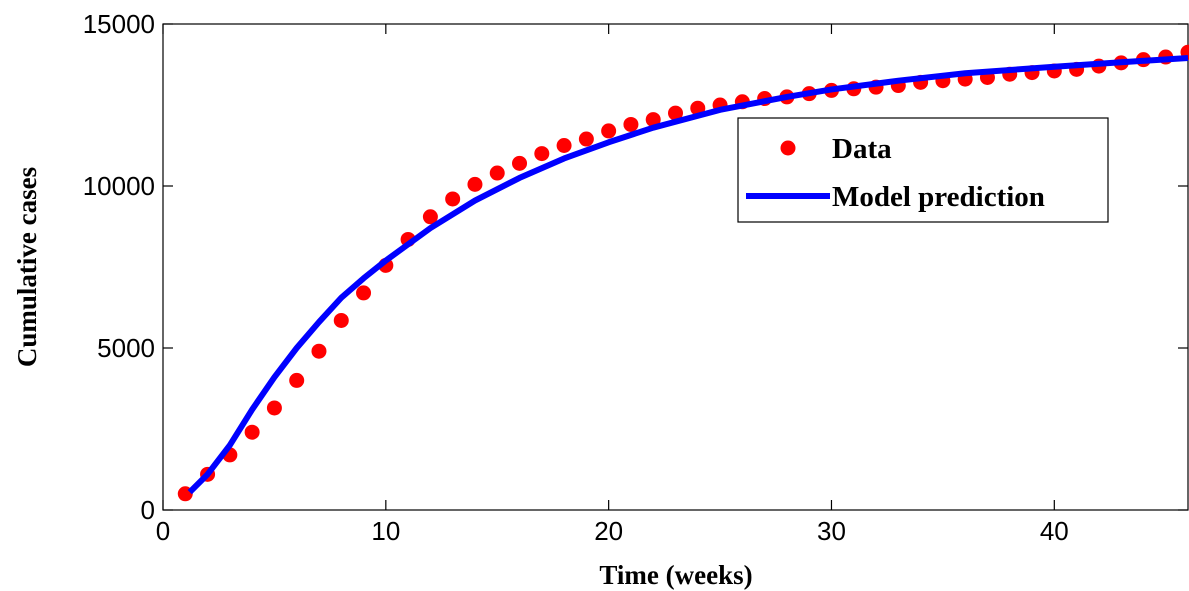 The width and height of the screenshot is (1189, 591). What do you see at coordinates (675, 575) in the screenshot?
I see `x-axis-label: Time (weeks)` at bounding box center [675, 575].